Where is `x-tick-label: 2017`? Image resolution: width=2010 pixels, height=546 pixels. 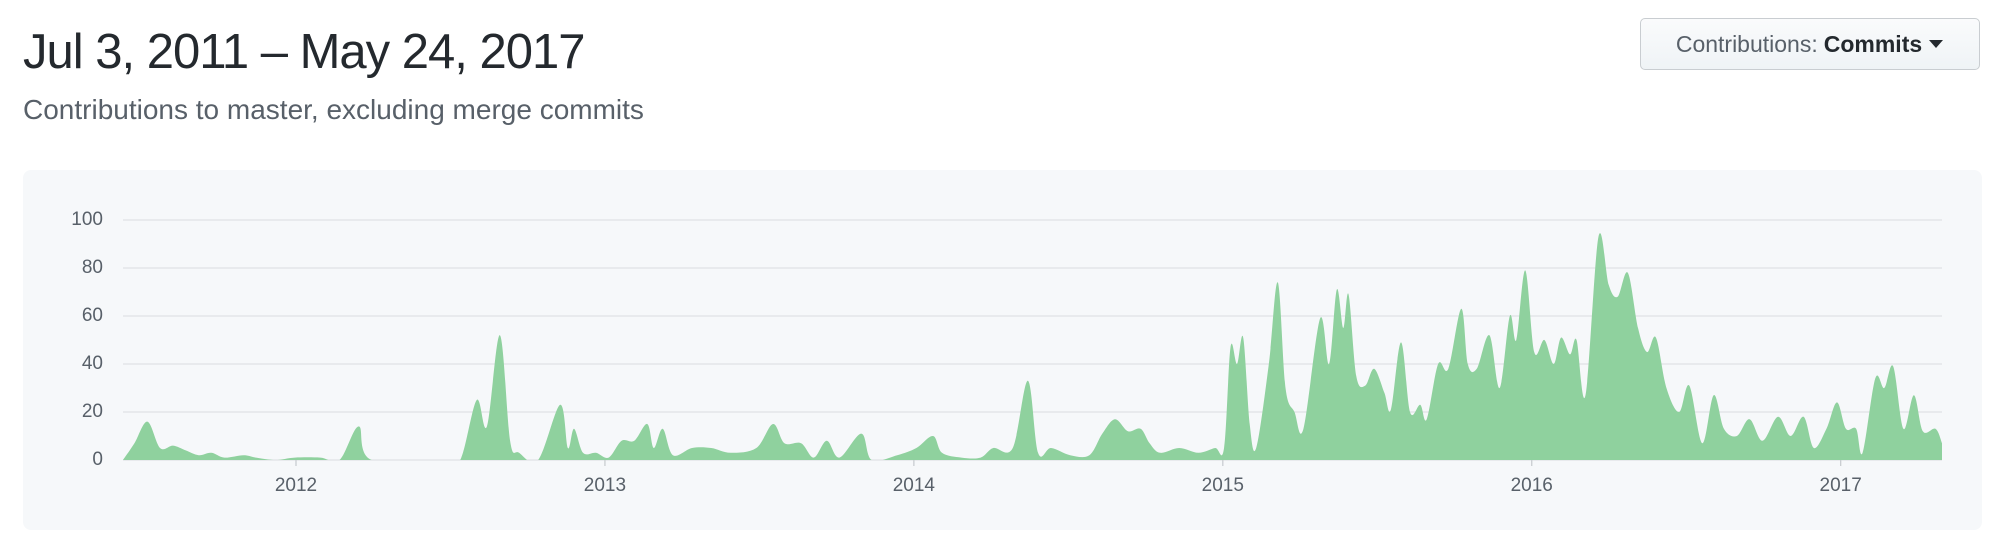
x-tick-label: 2017 is located at coordinates (1841, 485).